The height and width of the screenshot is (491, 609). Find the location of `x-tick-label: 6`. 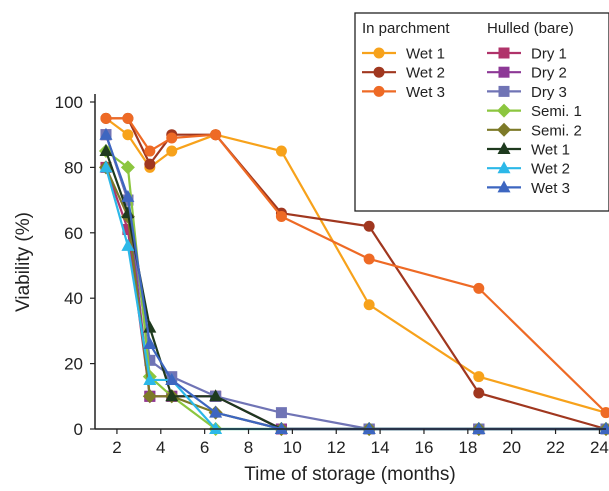

x-tick-label: 6 is located at coordinates (204, 447).